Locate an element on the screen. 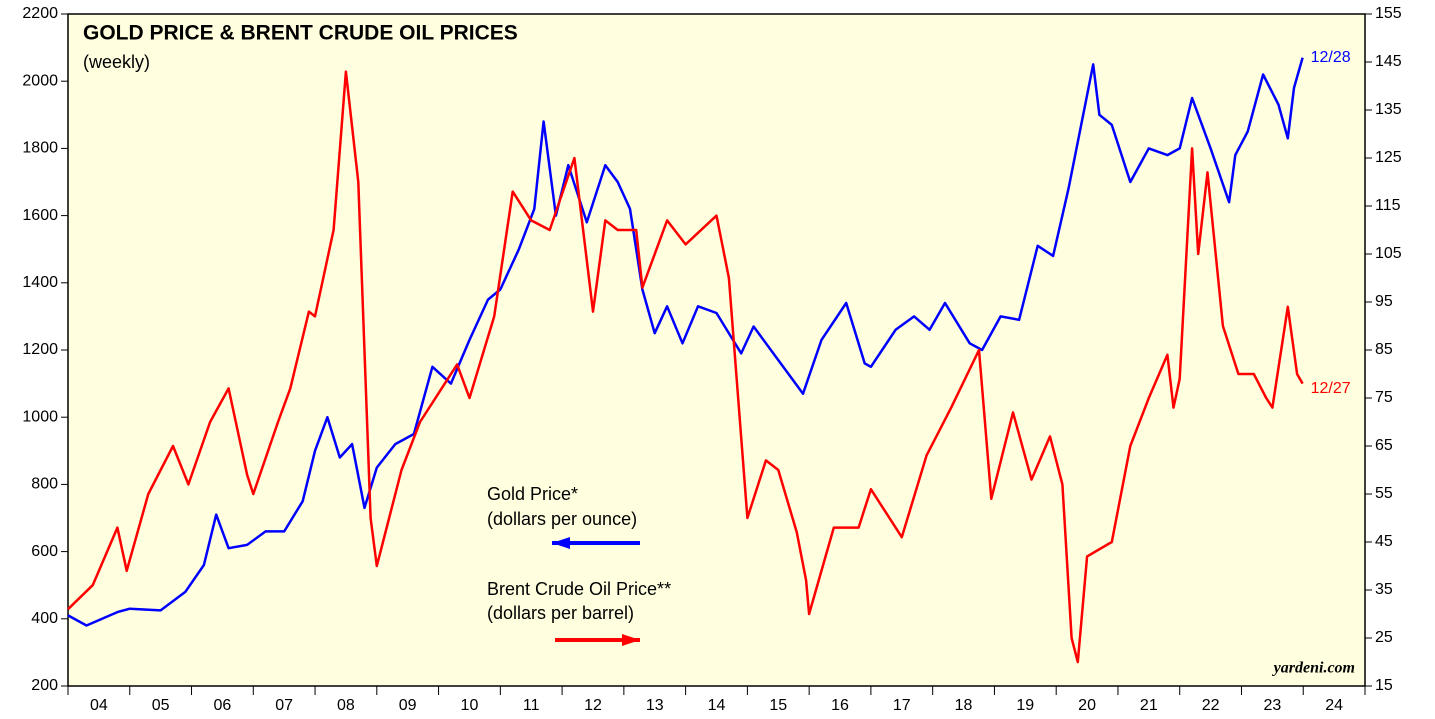  legend-label: Gold Price* is located at coordinates (532, 494).